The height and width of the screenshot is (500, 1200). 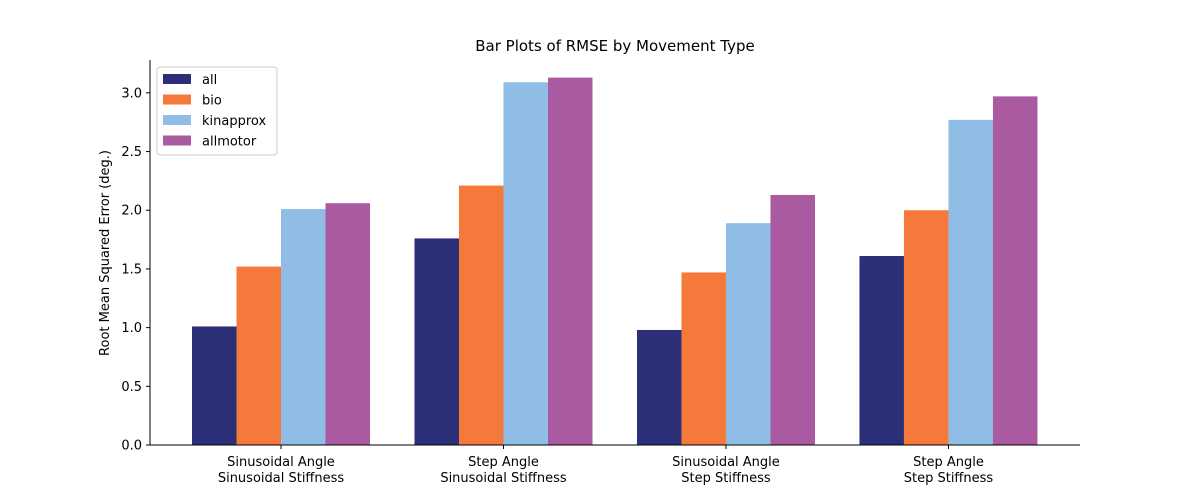 I want to click on legend-swatch-bio, so click(x=177, y=99).